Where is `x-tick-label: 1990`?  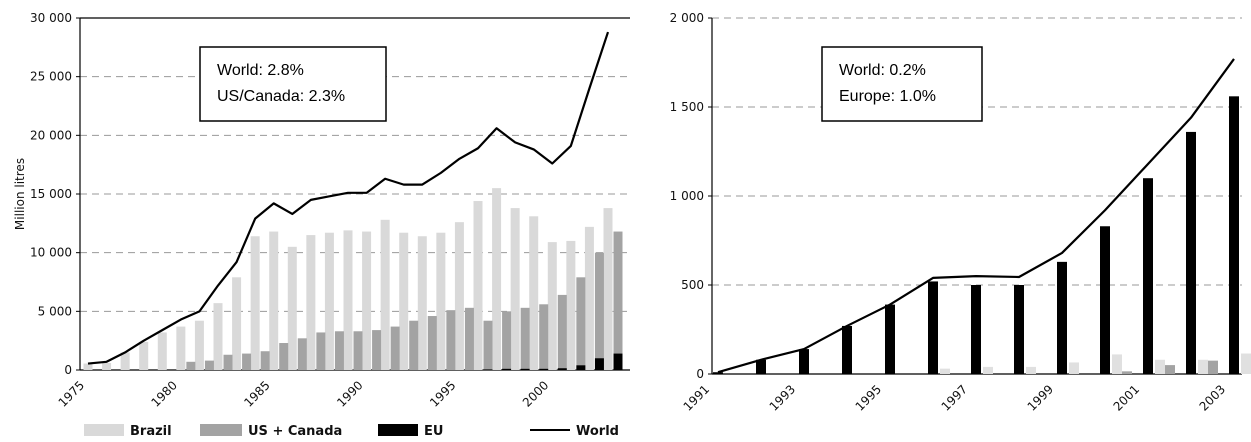 x-tick-label: 1990 is located at coordinates (349, 393).